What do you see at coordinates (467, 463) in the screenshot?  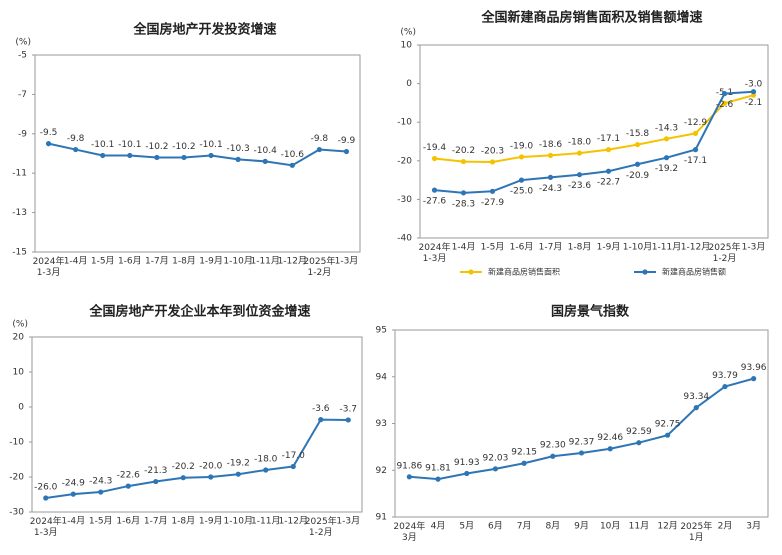 I see `data-label: 91.93` at bounding box center [467, 463].